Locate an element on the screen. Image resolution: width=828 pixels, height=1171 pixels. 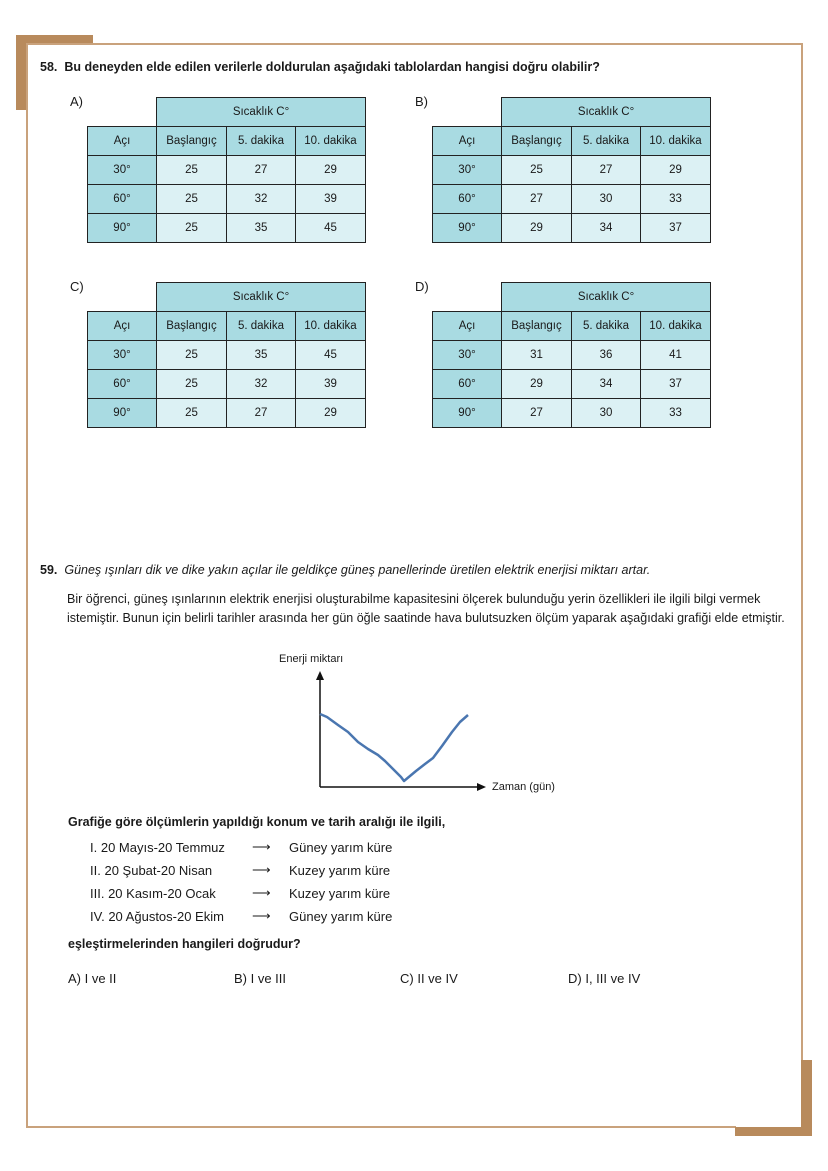
statement-number: III. is located at coordinates (97, 893).